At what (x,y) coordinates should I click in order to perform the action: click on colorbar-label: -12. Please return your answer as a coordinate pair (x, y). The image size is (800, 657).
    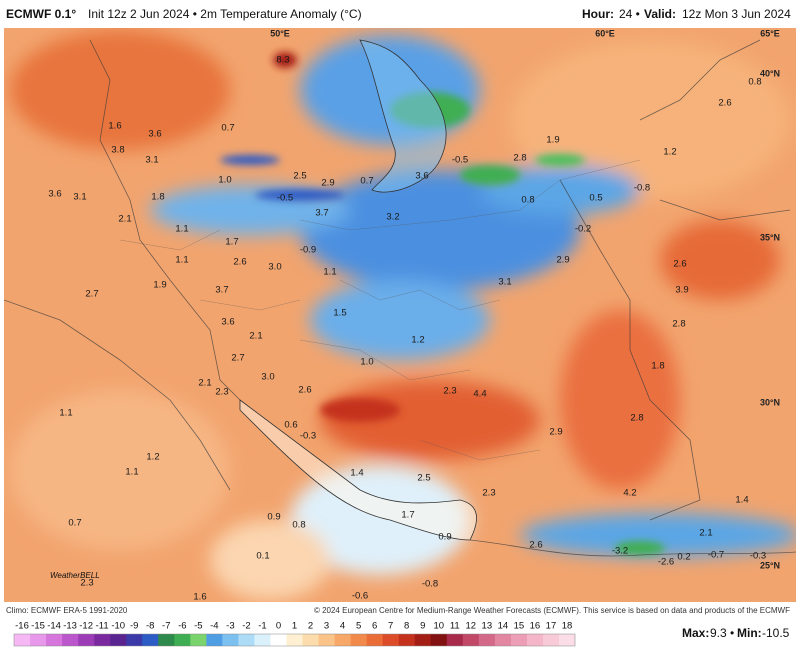
    Looking at the image, I should click on (86, 626).